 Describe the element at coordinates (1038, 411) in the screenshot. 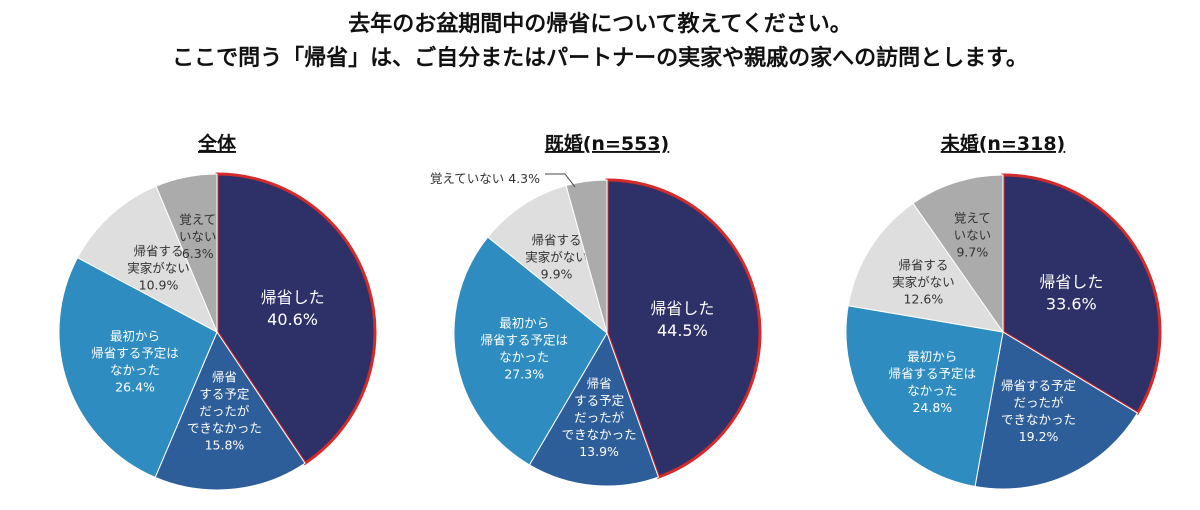

I see `slice-label: 帰省する予定だったができなかった 19.2%` at that location.